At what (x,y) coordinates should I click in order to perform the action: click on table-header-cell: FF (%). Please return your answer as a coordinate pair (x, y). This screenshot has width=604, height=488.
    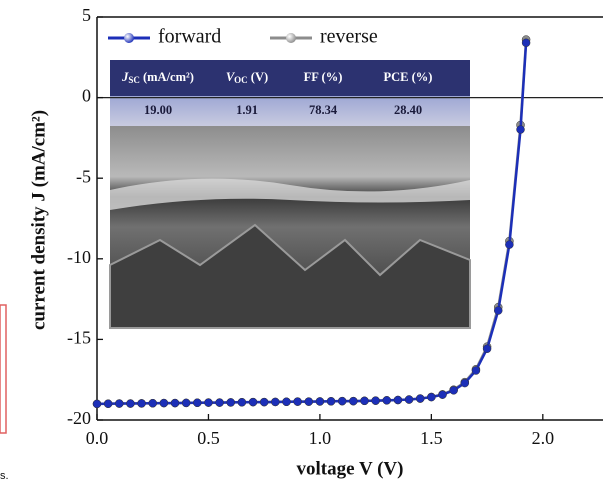
    Looking at the image, I should click on (323, 77).